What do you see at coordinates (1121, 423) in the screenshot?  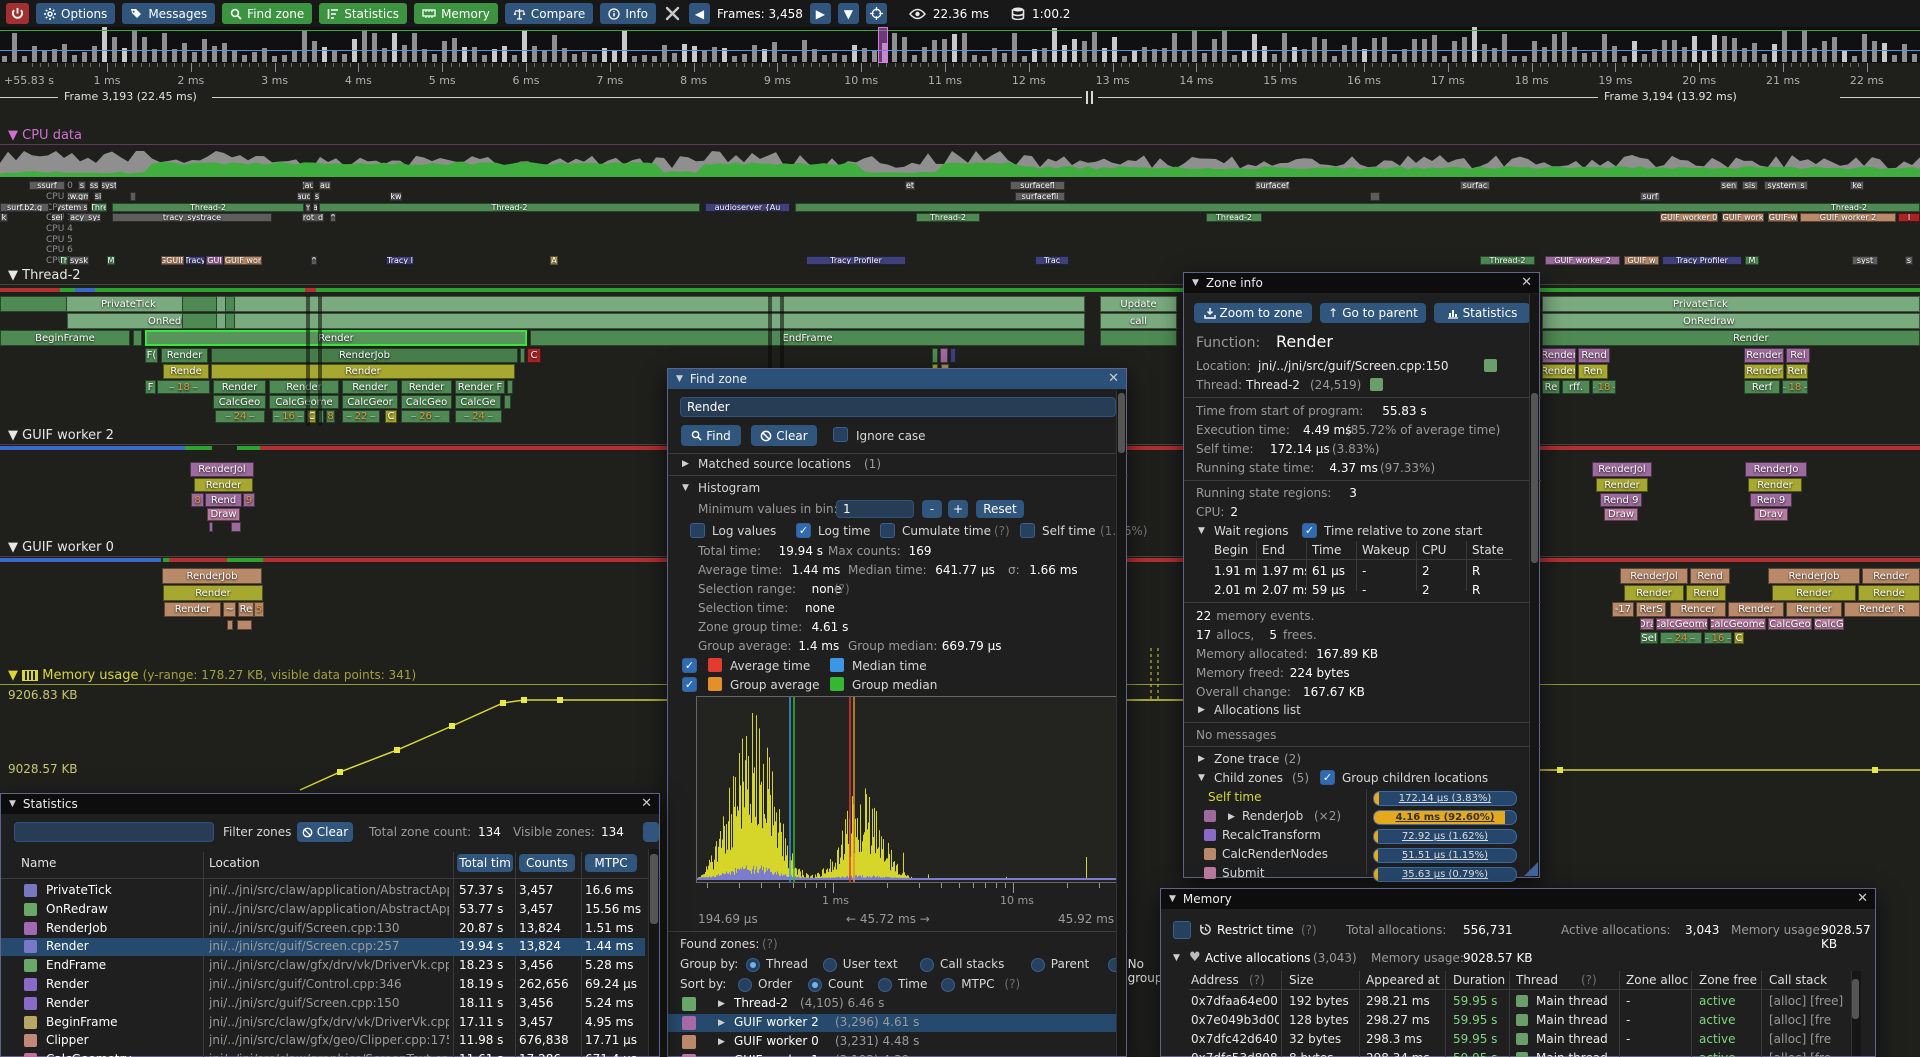 I see `fz-scrollbar-thumb` at bounding box center [1121, 423].